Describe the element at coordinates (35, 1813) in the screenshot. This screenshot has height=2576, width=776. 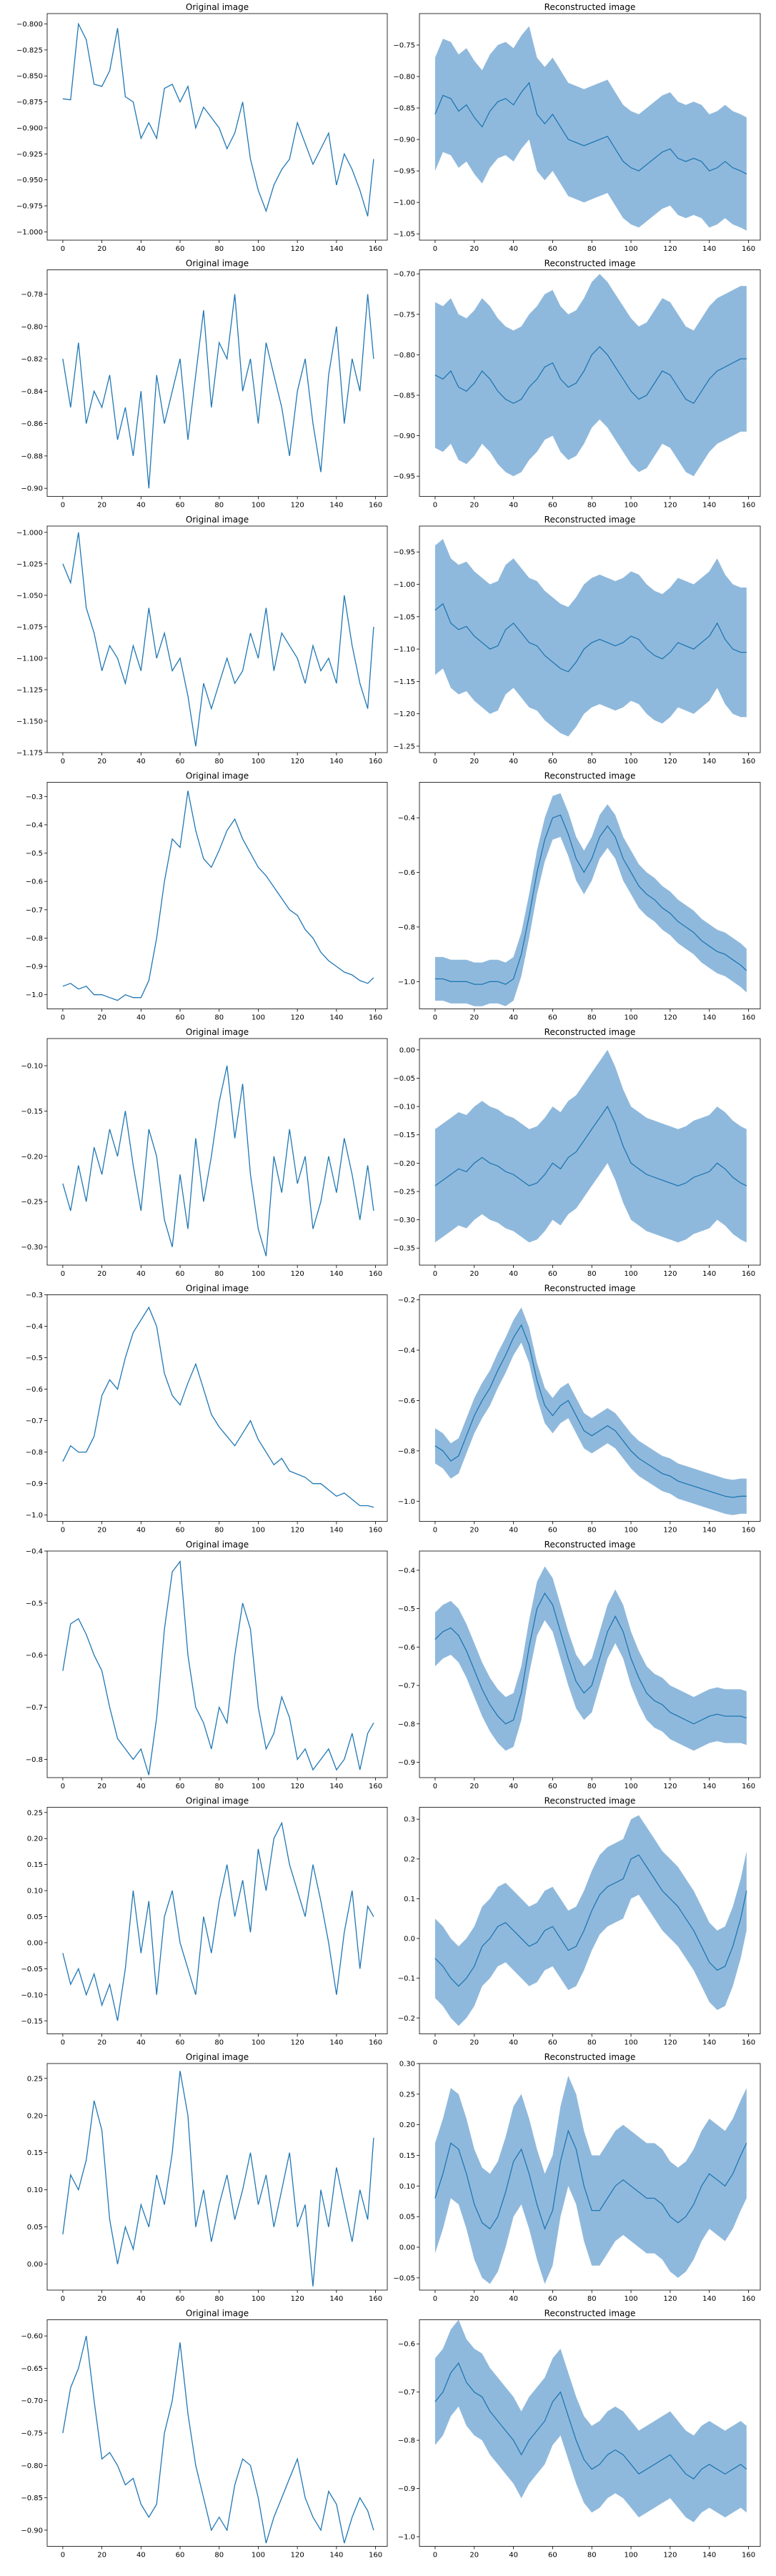
I see `y-tick-label: 0.25` at that location.